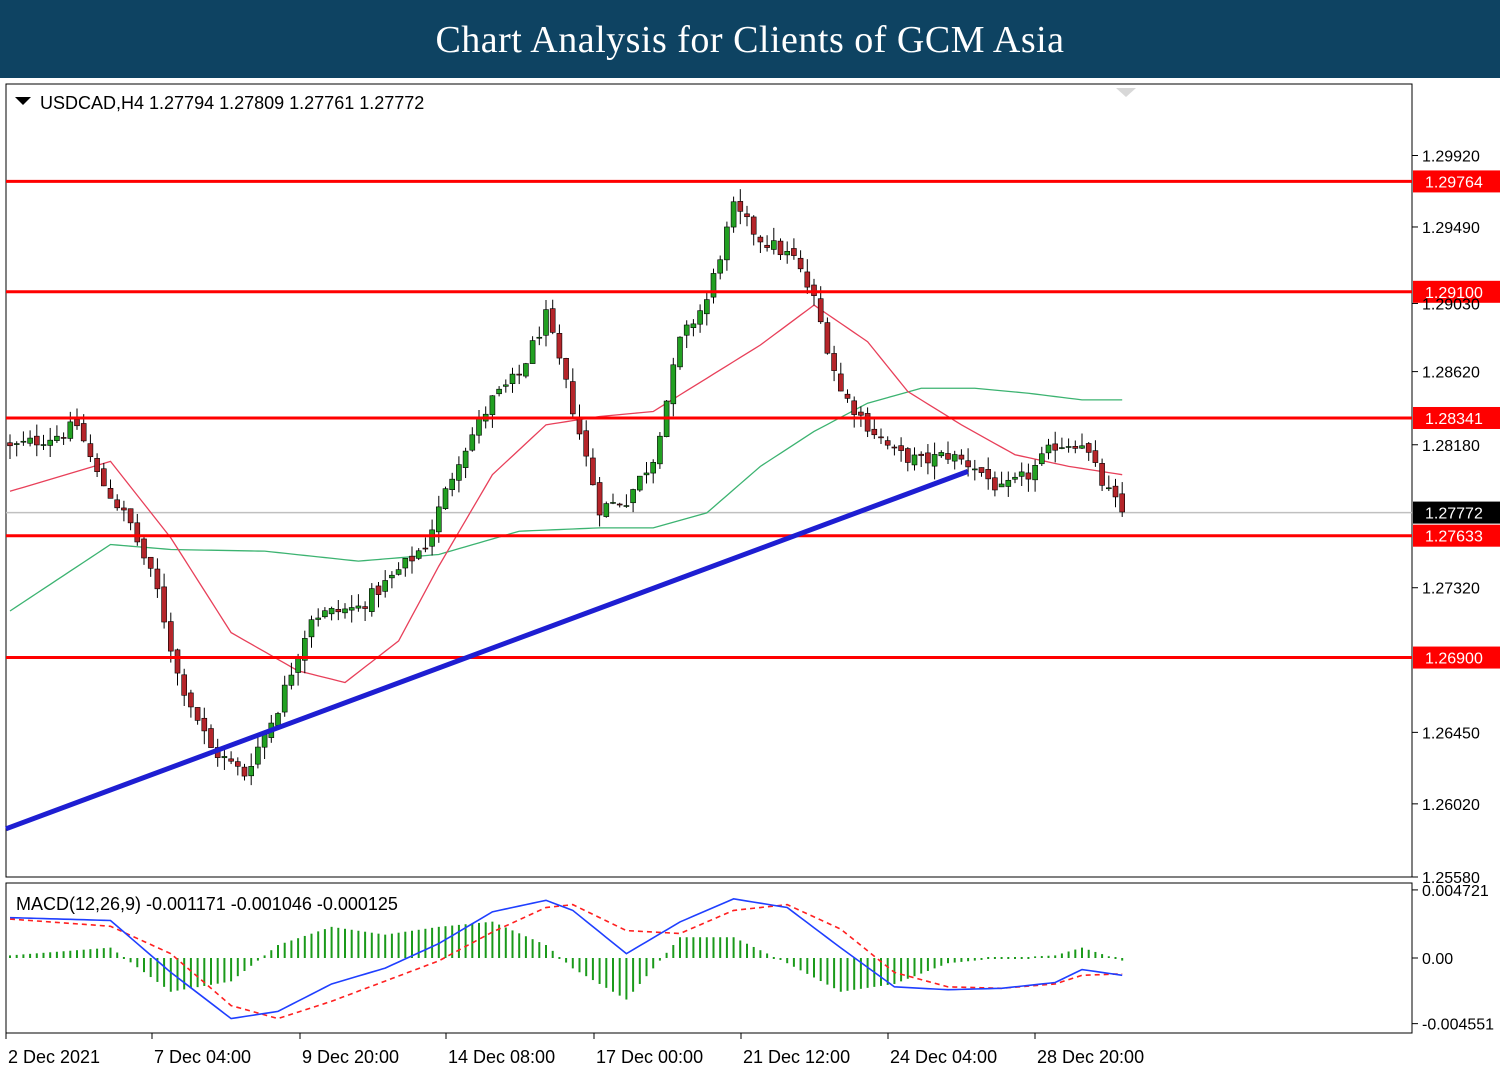 The width and height of the screenshot is (1500, 1071). I want to click on level-price-label: 1.29764, so click(1454, 182).